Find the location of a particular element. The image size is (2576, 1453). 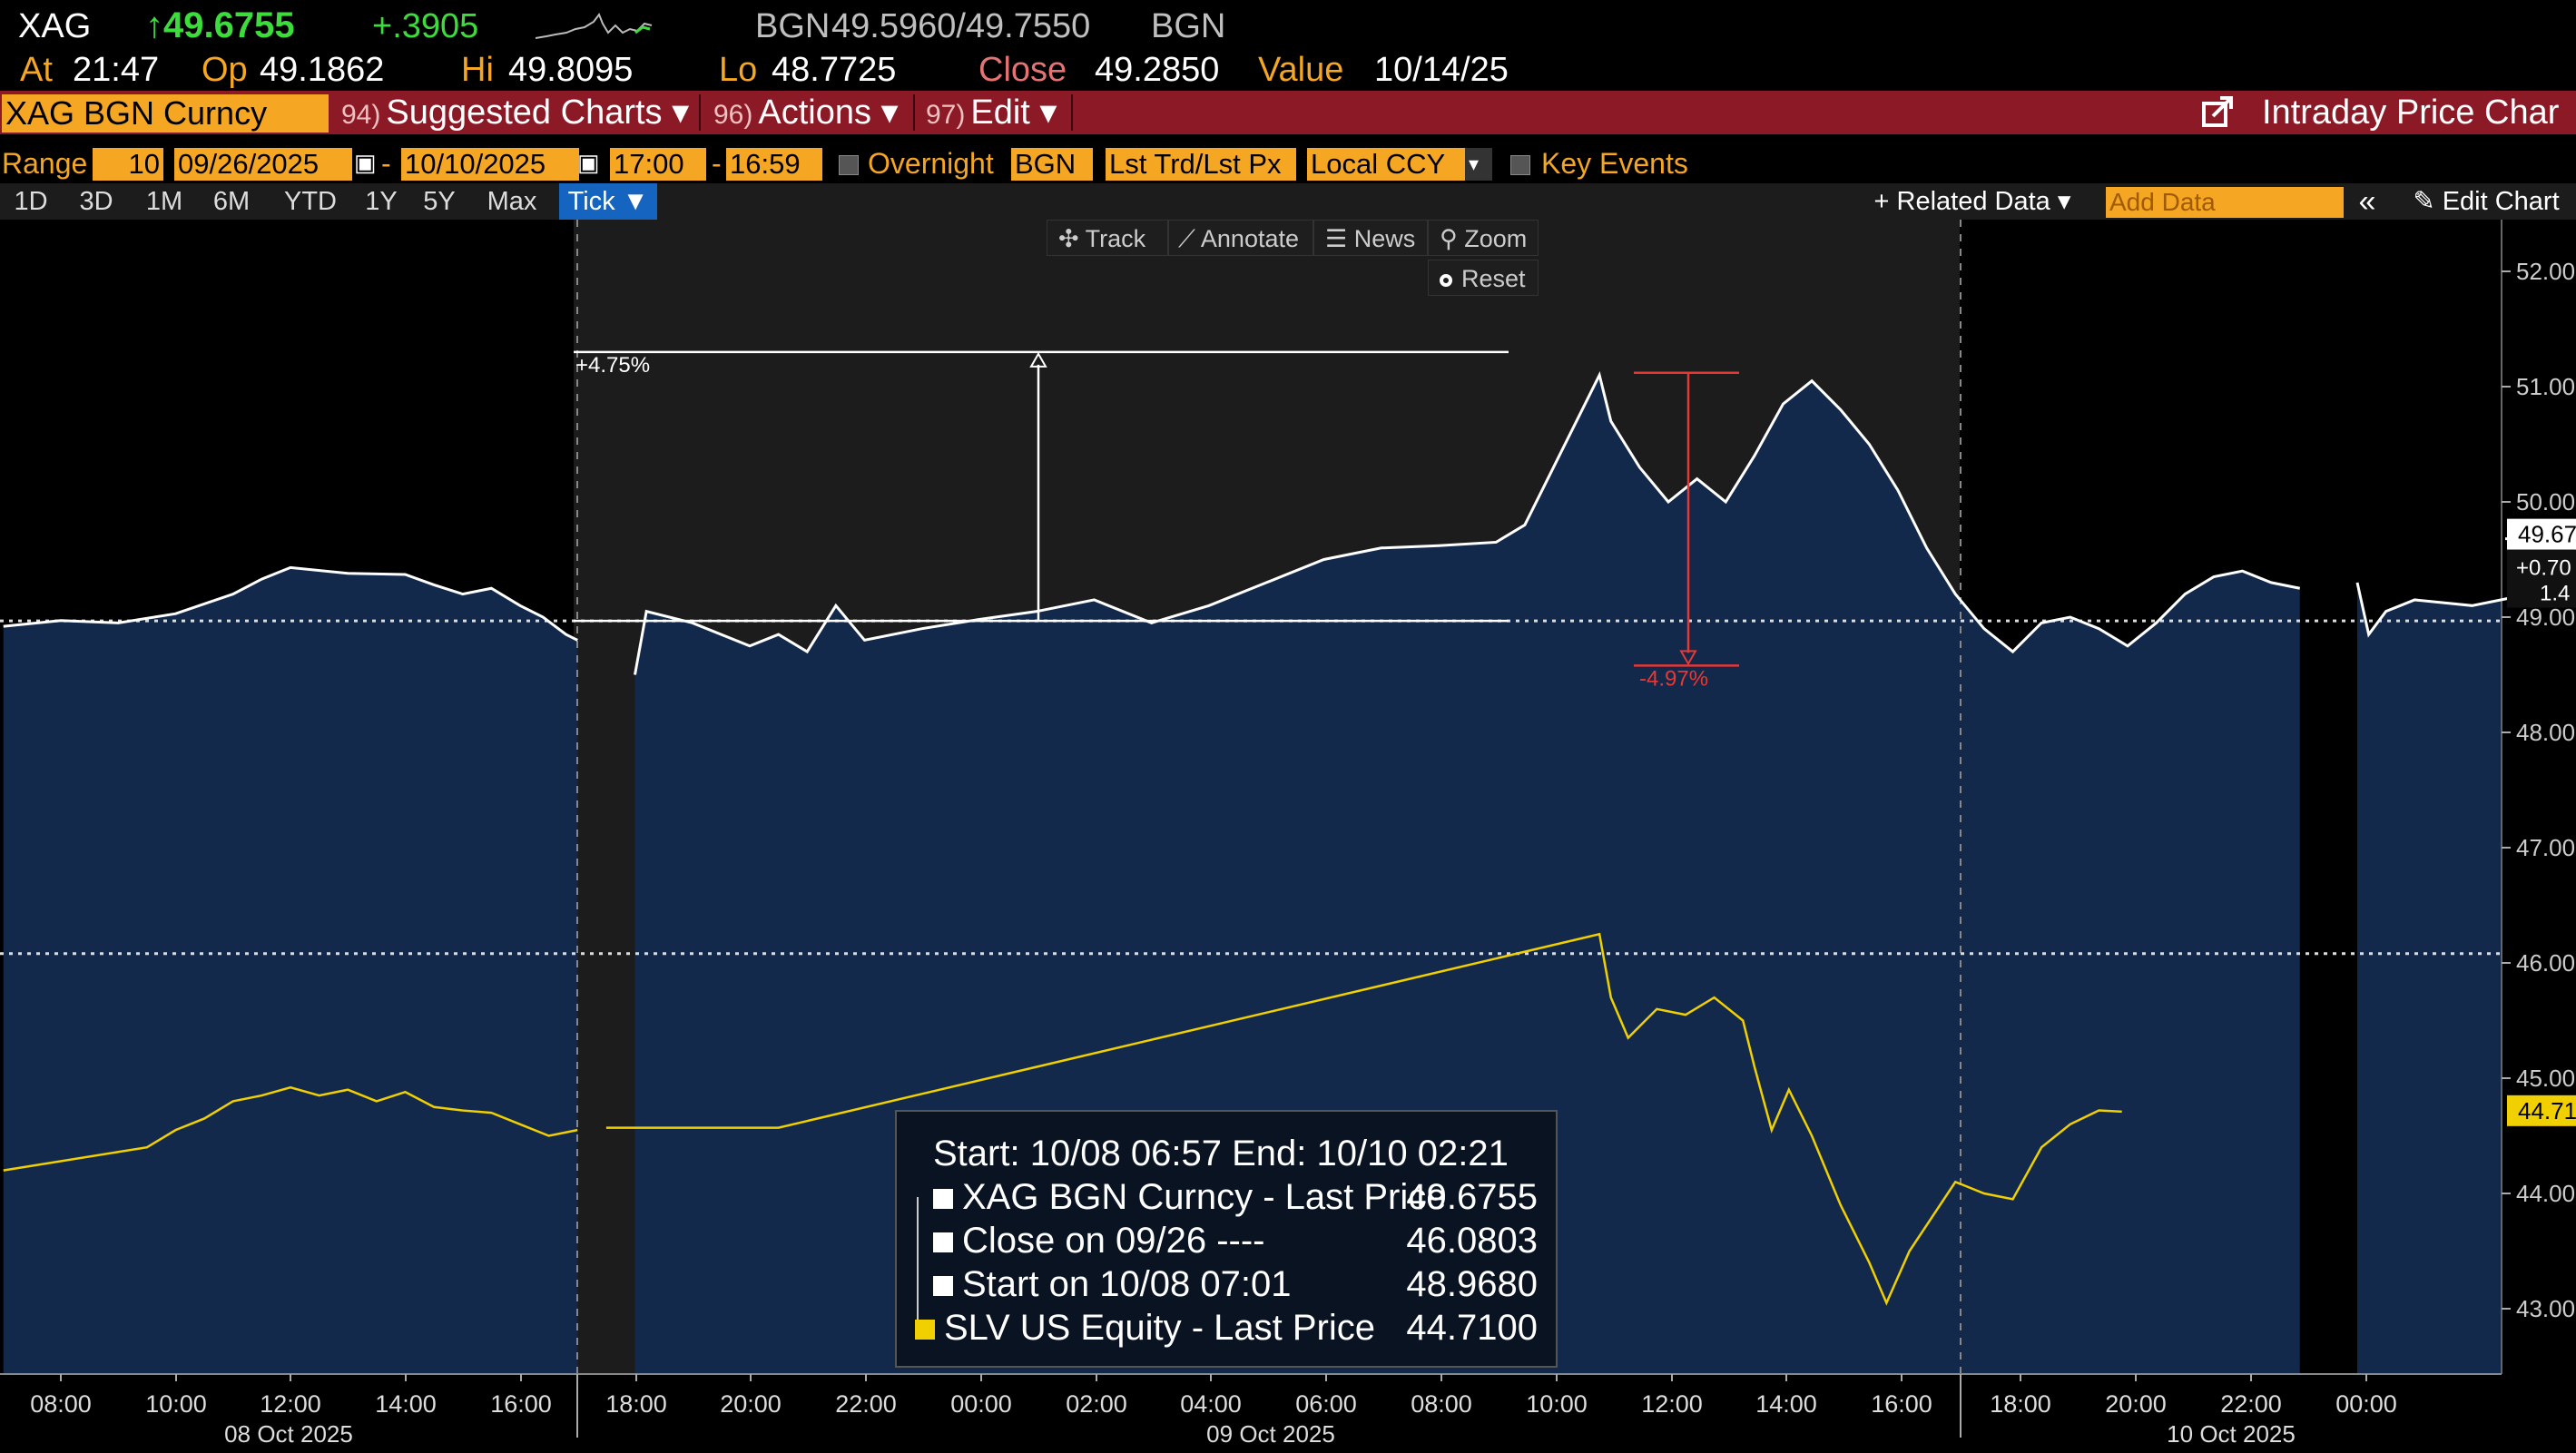

y-tick-label: 46.00 is located at coordinates (2545, 963).